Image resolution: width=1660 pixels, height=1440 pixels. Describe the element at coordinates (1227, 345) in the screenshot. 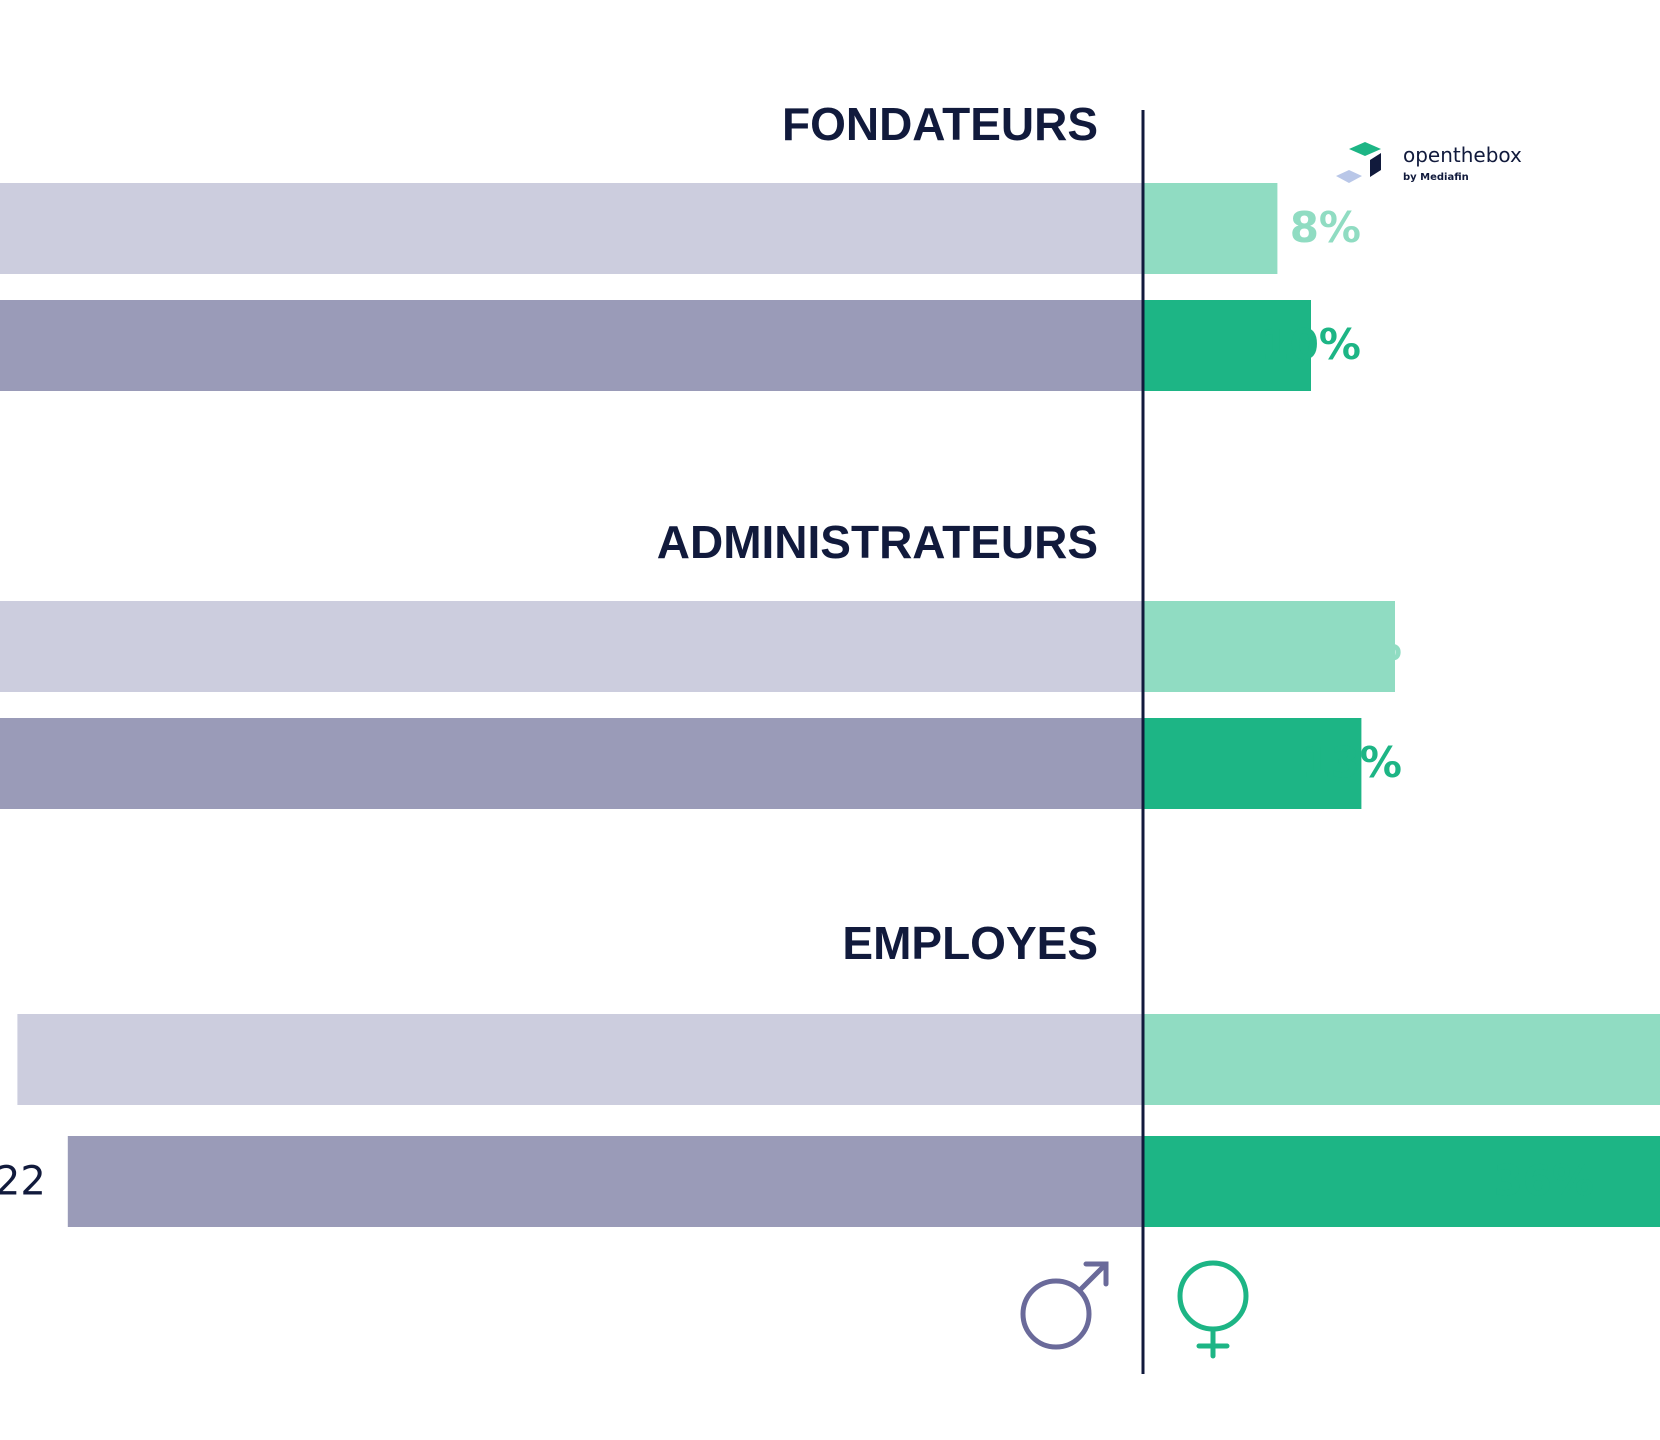

I see `female-bar-fondateurs-2017-2022` at that location.